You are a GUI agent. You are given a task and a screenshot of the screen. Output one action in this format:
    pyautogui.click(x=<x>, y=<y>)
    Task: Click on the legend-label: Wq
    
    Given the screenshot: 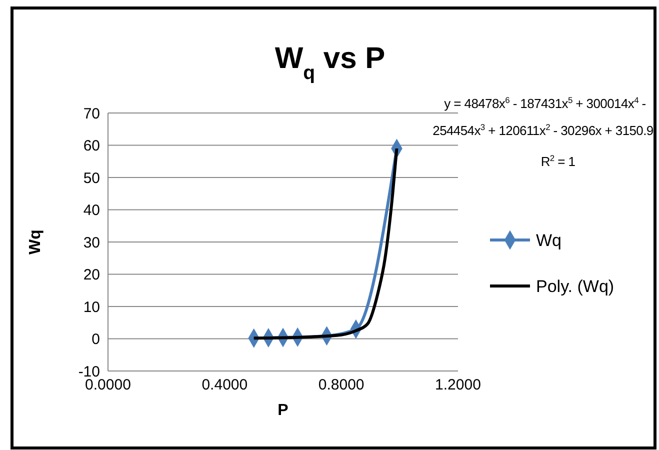 What is the action you would take?
    pyautogui.click(x=549, y=240)
    